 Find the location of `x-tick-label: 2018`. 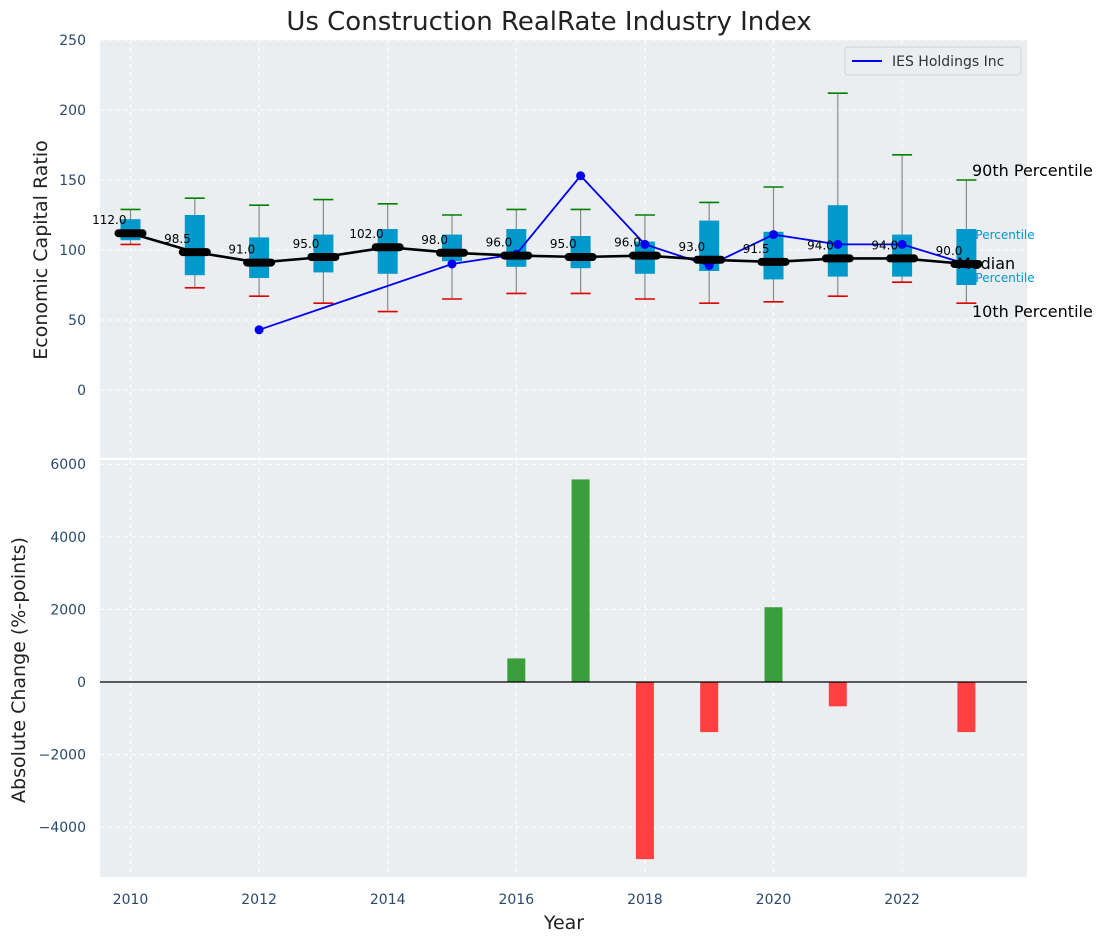

x-tick-label: 2018 is located at coordinates (645, 900).